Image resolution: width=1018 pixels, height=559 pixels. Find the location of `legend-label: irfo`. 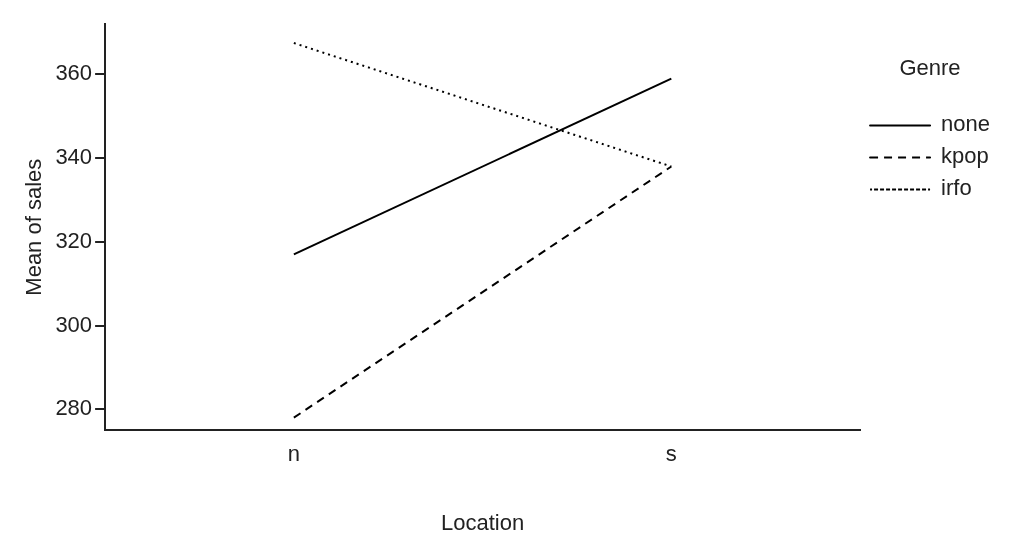

legend-label: irfo is located at coordinates (956, 188).